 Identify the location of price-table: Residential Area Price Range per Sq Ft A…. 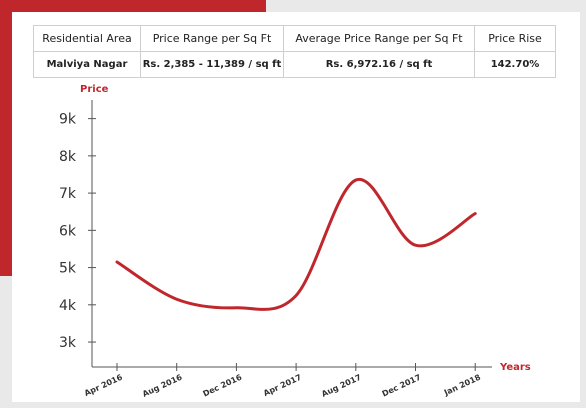
(294, 51).